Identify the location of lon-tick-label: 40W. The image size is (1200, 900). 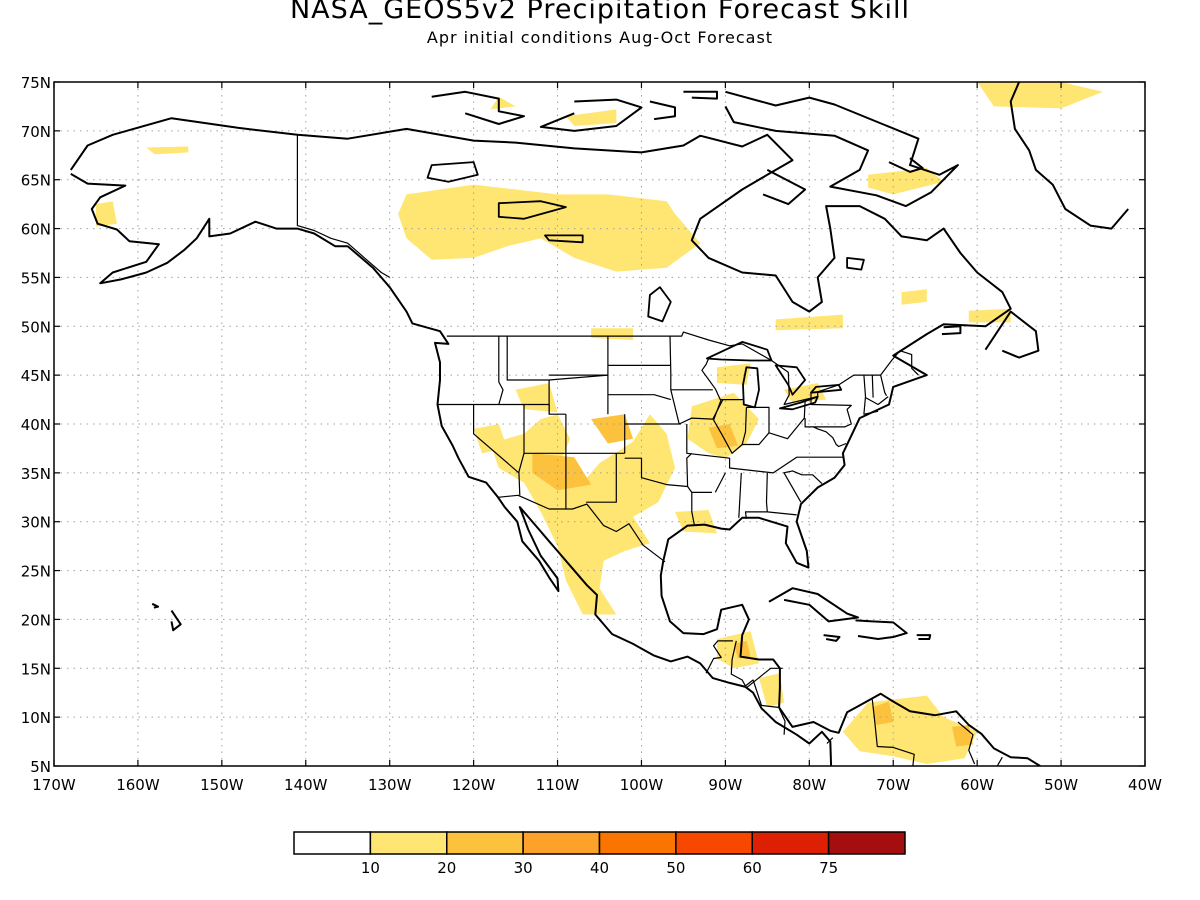
(1145, 785).